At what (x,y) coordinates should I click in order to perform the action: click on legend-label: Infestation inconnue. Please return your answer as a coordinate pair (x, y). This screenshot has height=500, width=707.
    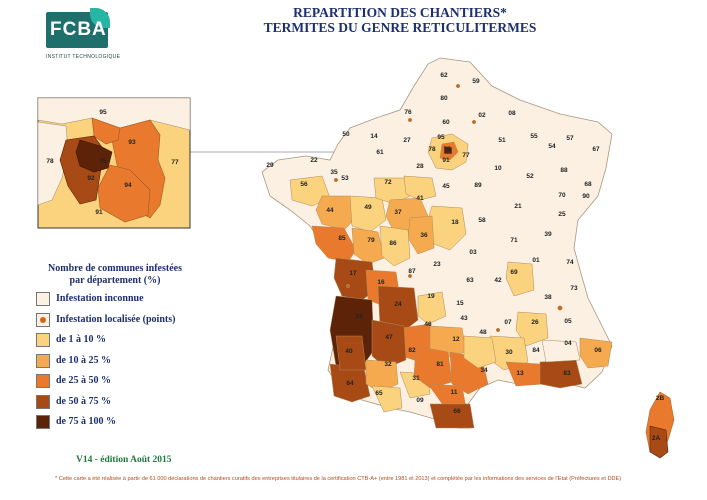
    Looking at the image, I should click on (100, 298).